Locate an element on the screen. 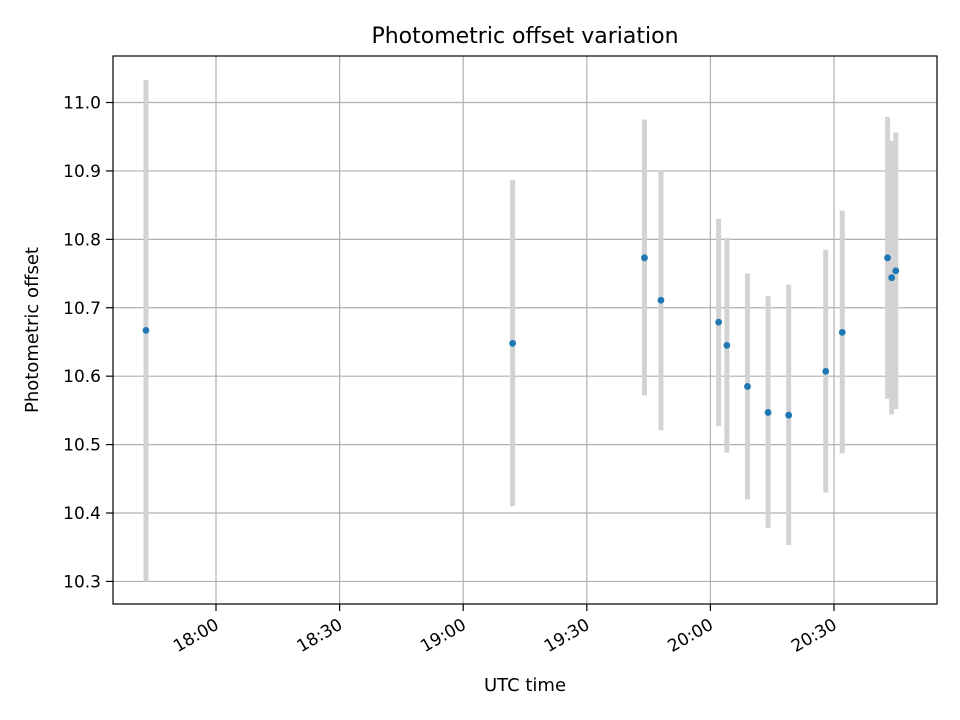  y-axis-label: Photometric offset is located at coordinates (32, 330).